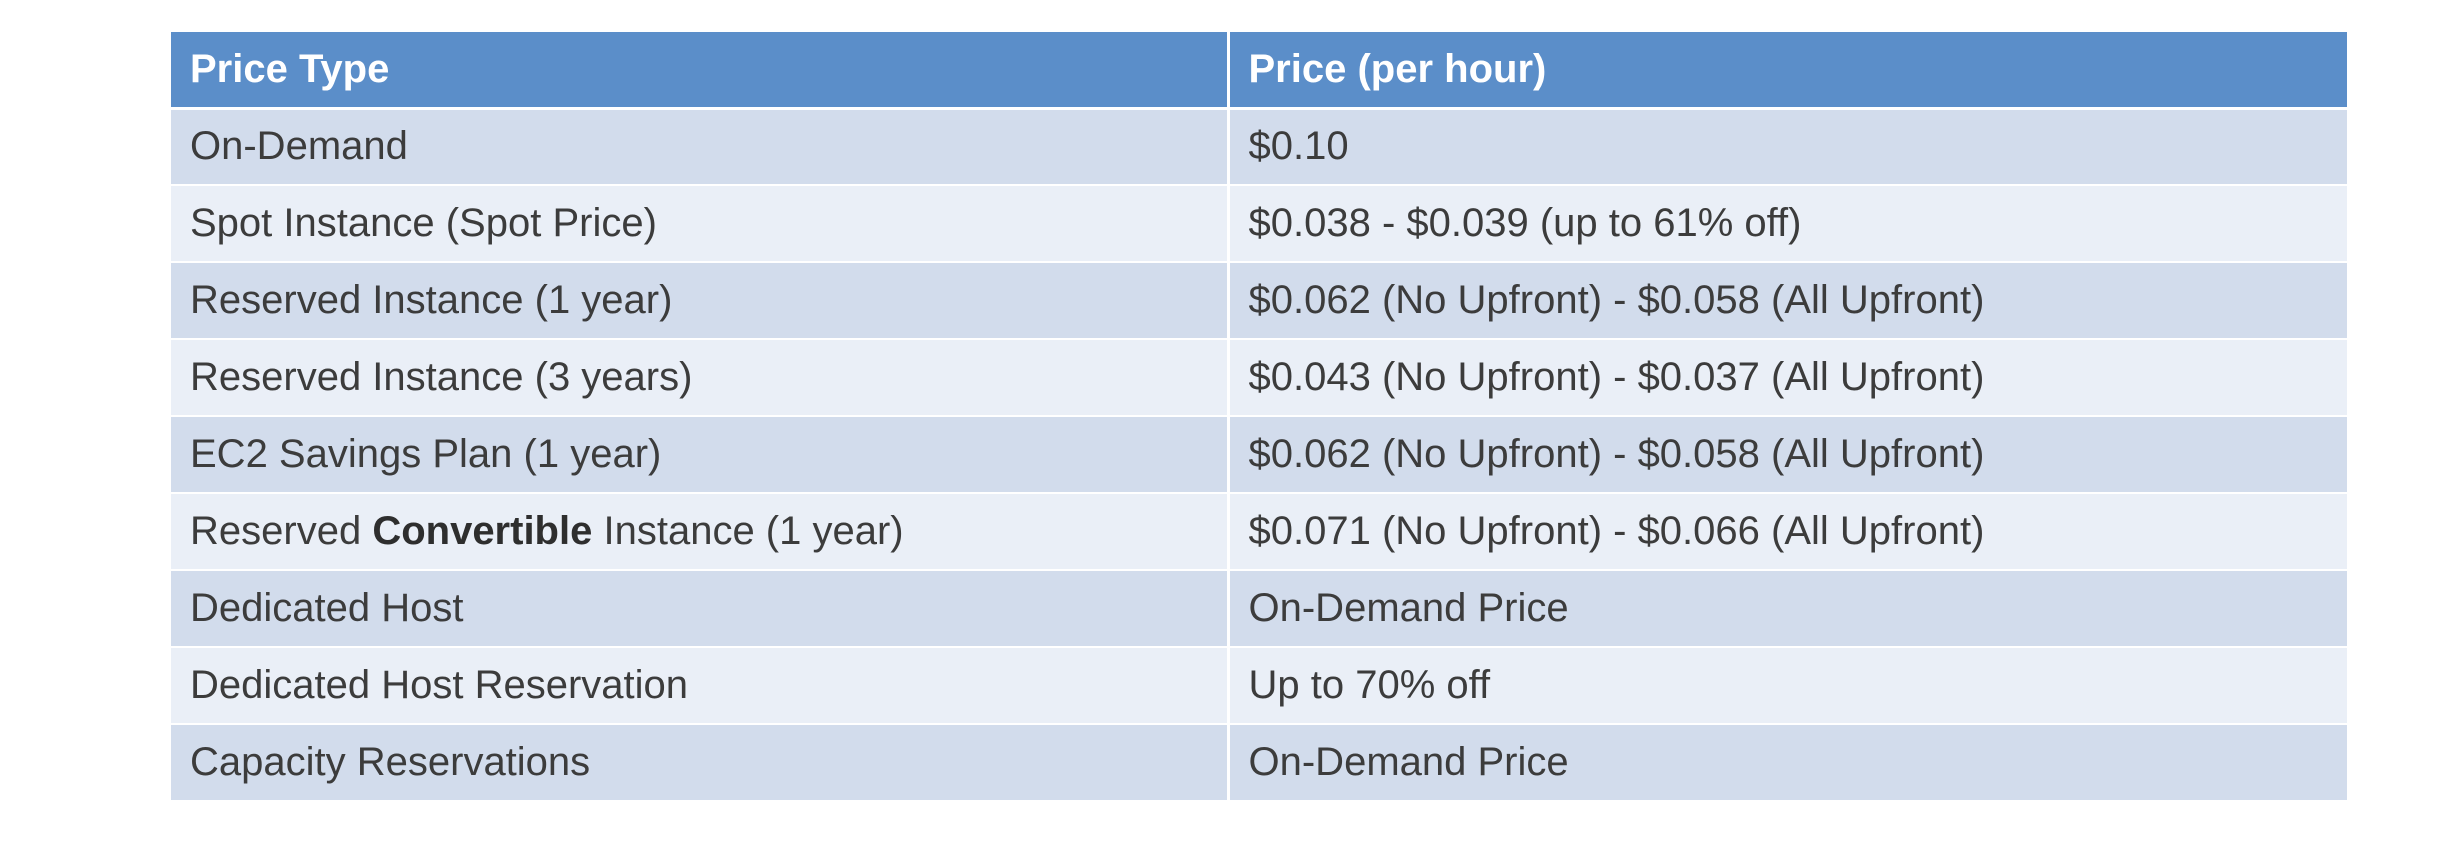 Image resolution: width=2450 pixels, height=842 pixels. What do you see at coordinates (699, 147) in the screenshot?
I see `price-type-cell: On-Demand` at bounding box center [699, 147].